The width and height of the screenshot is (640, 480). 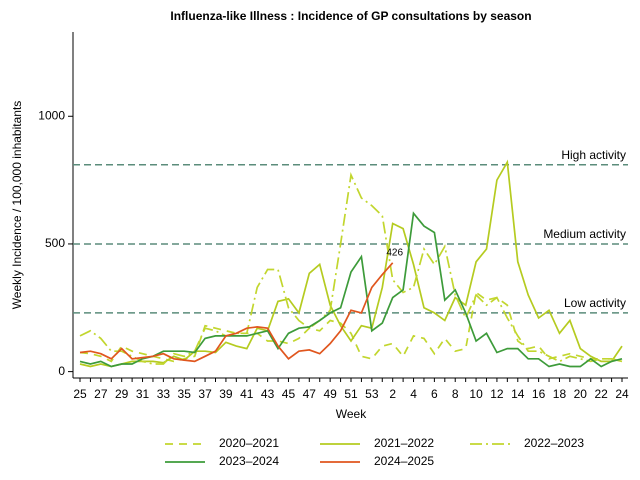 I want to click on x-tick-label: 45, so click(x=289, y=394).